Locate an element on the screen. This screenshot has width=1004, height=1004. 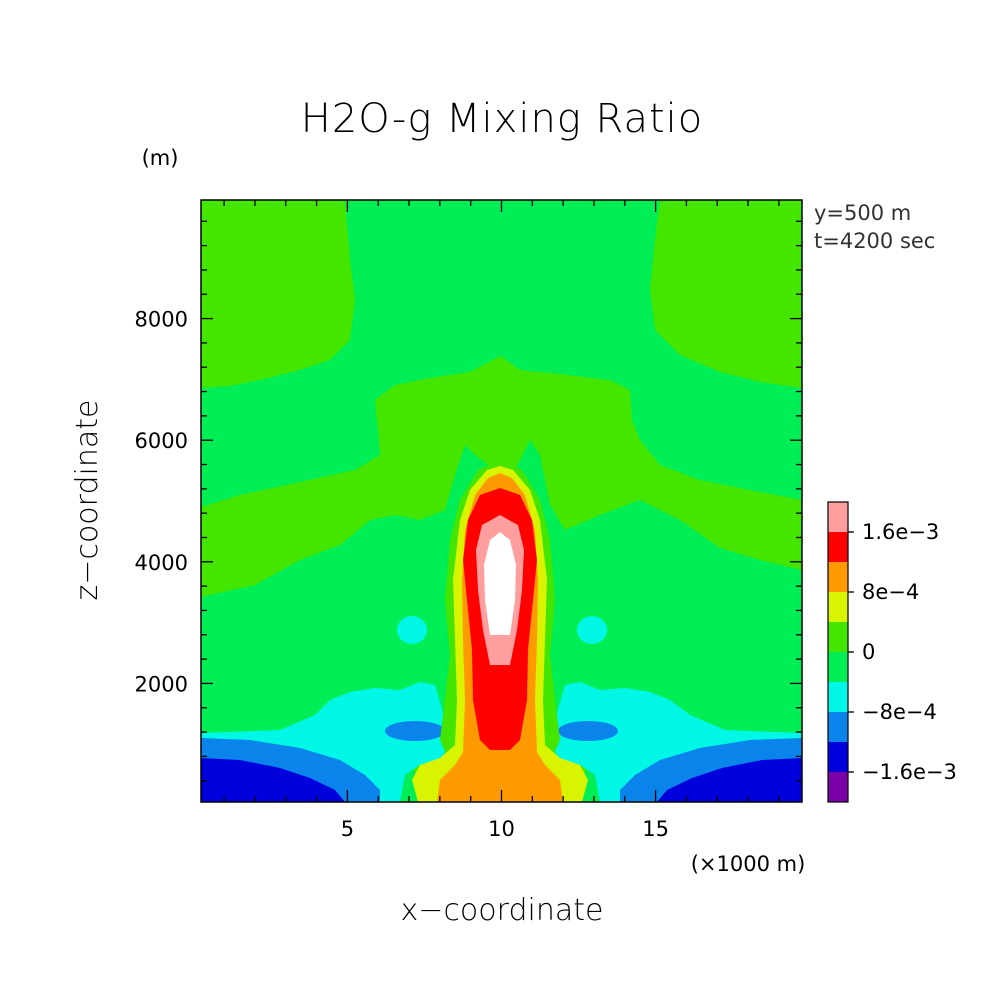
band-middle is located at coordinates (501, 476).